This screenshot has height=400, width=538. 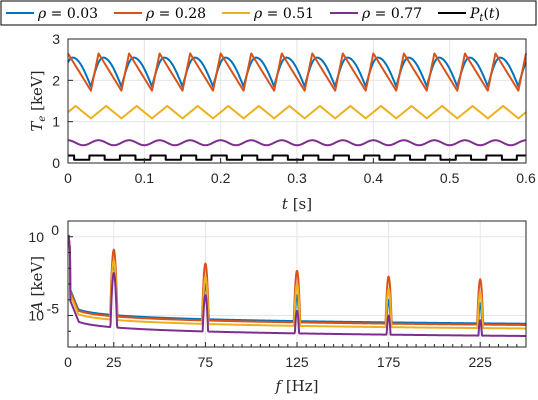 What do you see at coordinates (296, 386) in the screenshot?
I see `bottom-xlabel: f [Hz]` at bounding box center [296, 386].